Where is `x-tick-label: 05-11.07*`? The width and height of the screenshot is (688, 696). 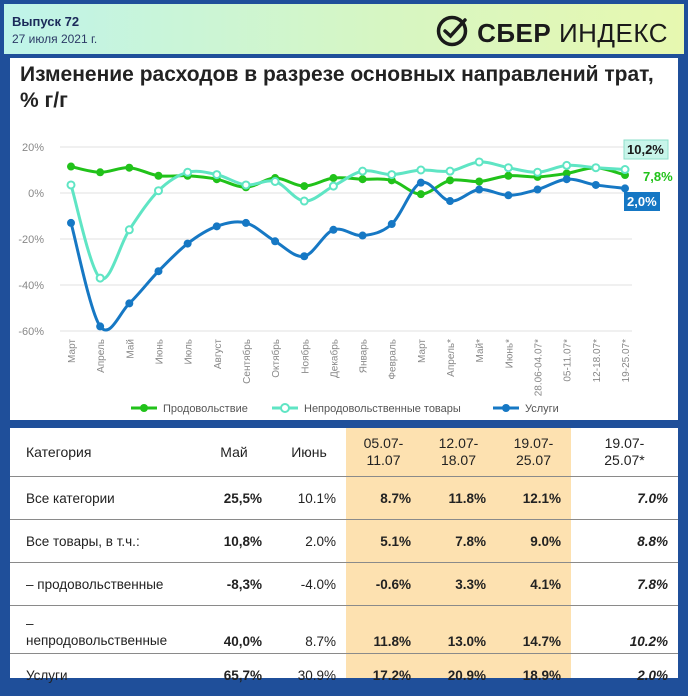
x-tick-label: 05-11.07* is located at coordinates (568, 360).